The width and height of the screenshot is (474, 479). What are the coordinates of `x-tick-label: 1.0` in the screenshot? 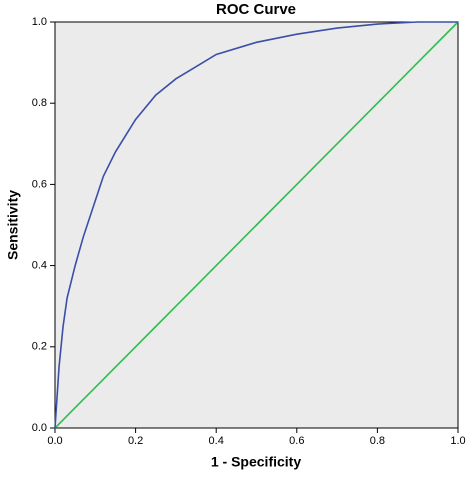 It's located at (457, 441).